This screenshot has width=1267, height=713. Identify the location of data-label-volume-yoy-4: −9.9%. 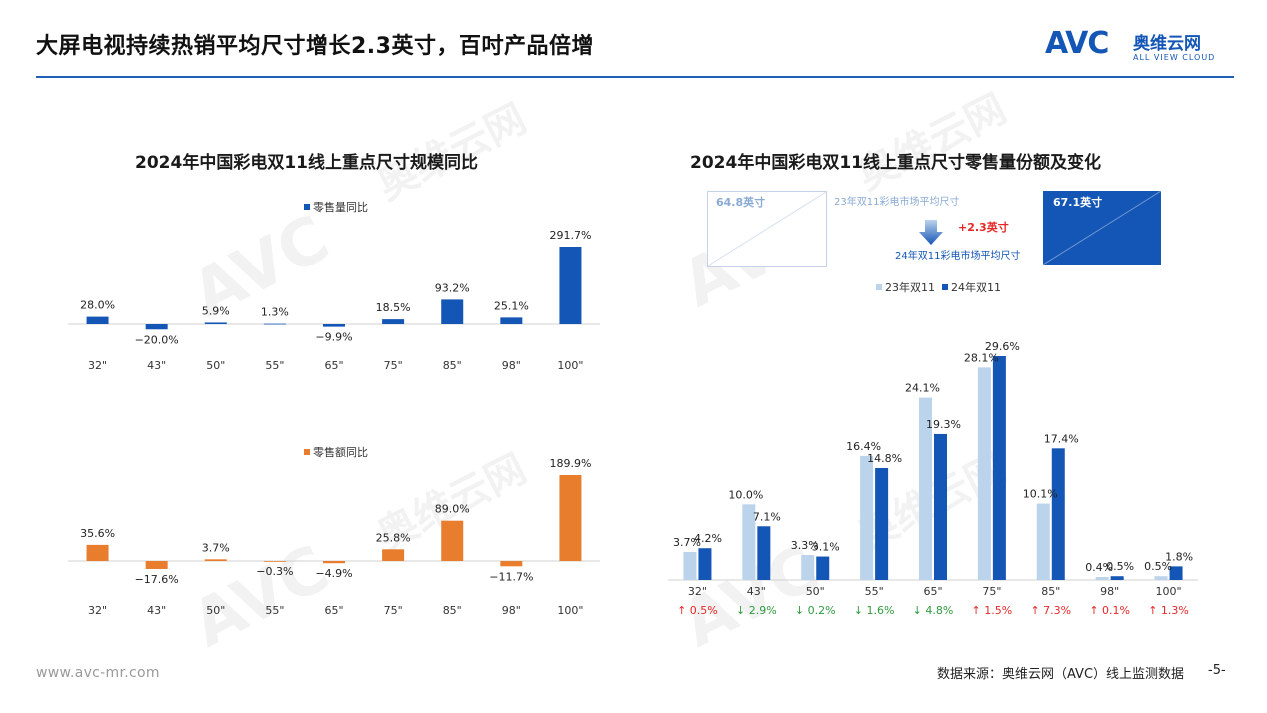
(333, 337).